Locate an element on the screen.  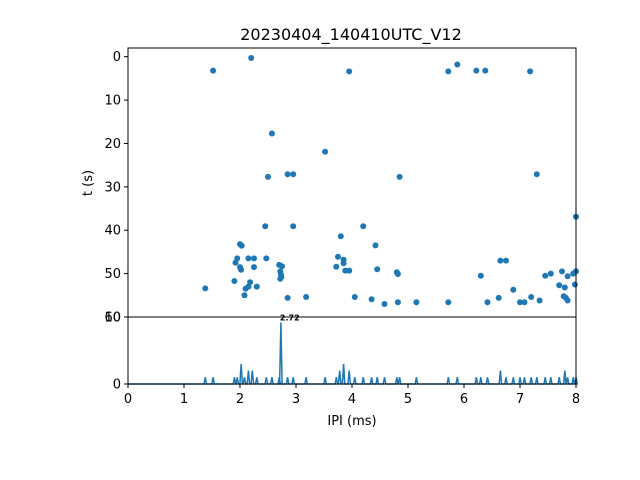
histogram-x-tick-label: 1 is located at coordinates (184, 399).